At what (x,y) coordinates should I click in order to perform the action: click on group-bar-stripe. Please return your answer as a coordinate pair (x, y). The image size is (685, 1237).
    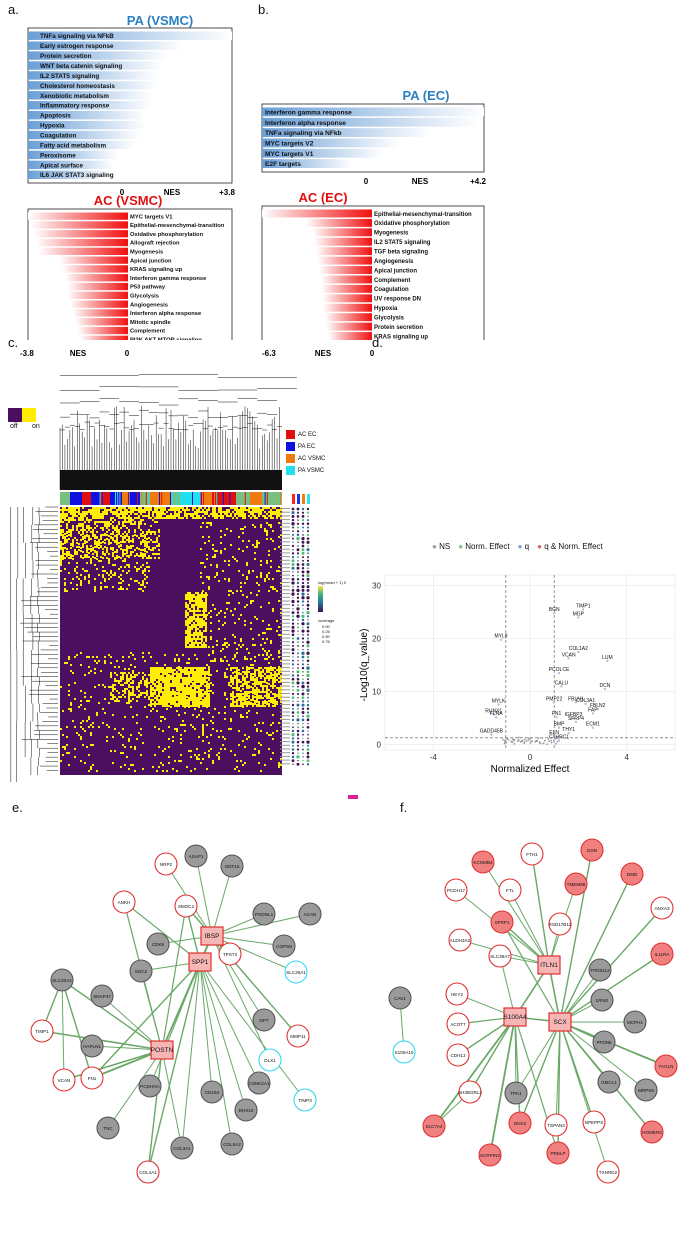
    Looking at the image, I should click on (148, 498).